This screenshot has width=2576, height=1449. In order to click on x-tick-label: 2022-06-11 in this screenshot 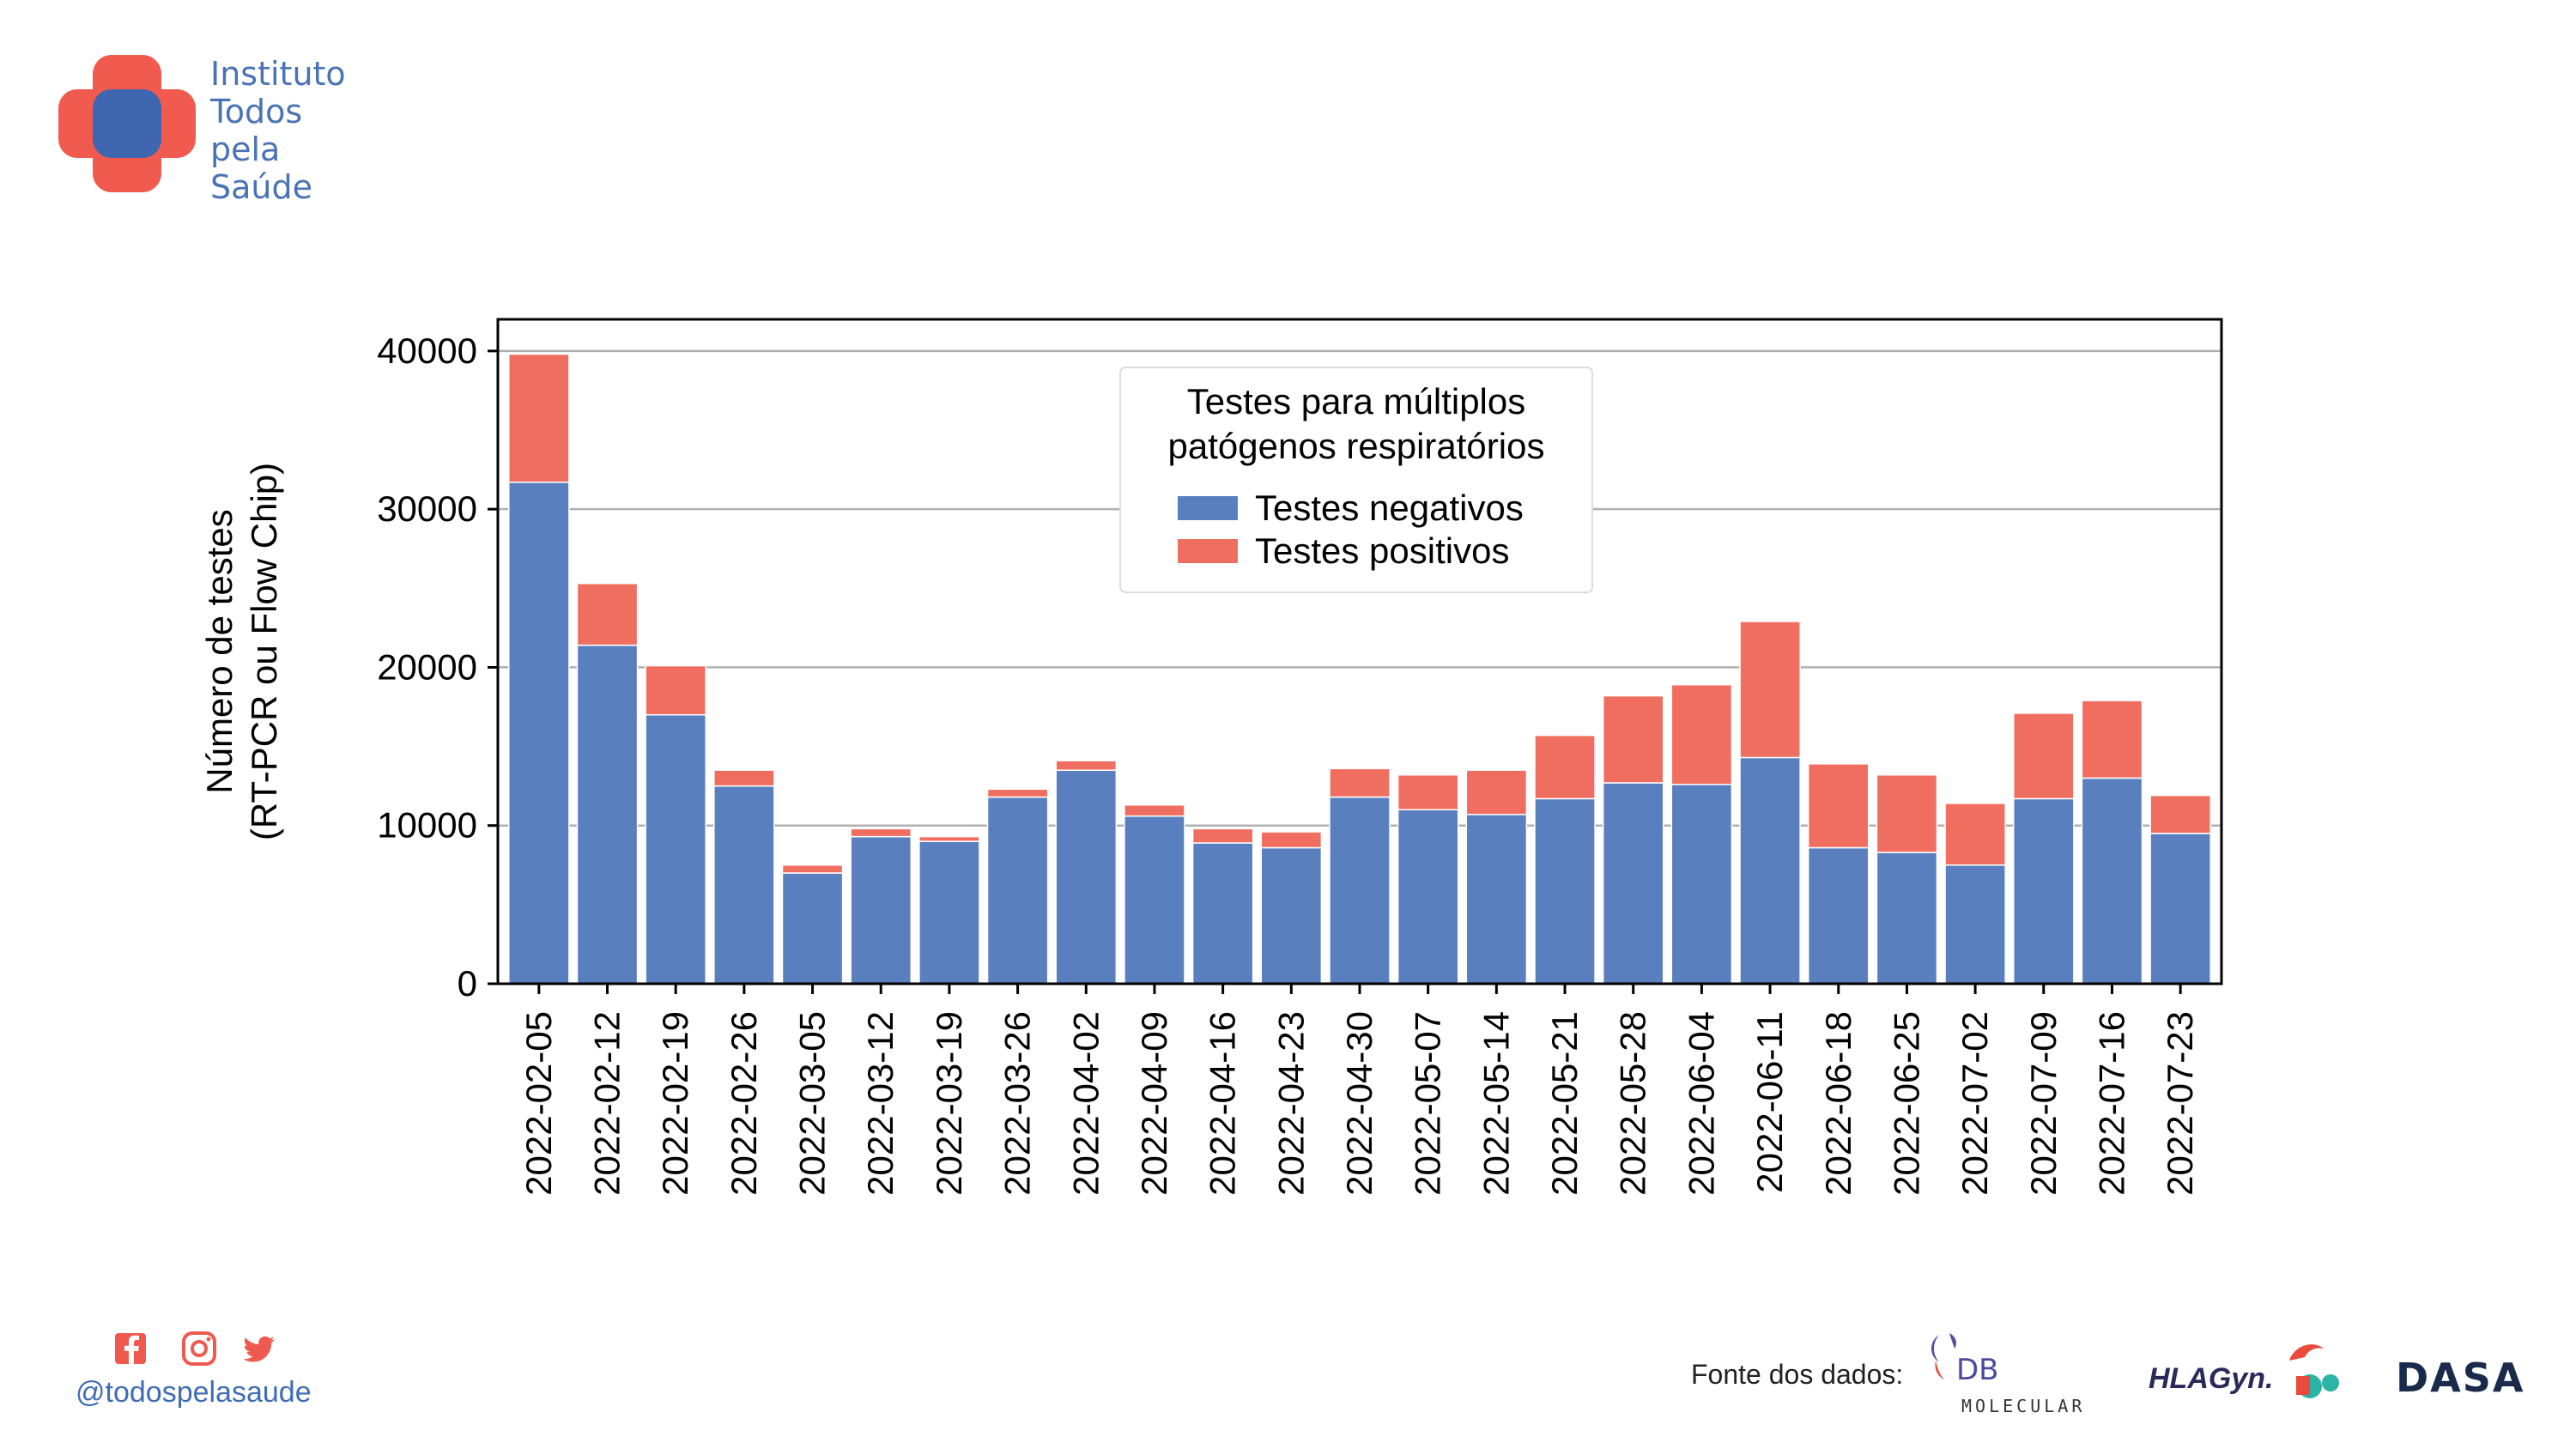, I will do `click(1769, 1102)`.